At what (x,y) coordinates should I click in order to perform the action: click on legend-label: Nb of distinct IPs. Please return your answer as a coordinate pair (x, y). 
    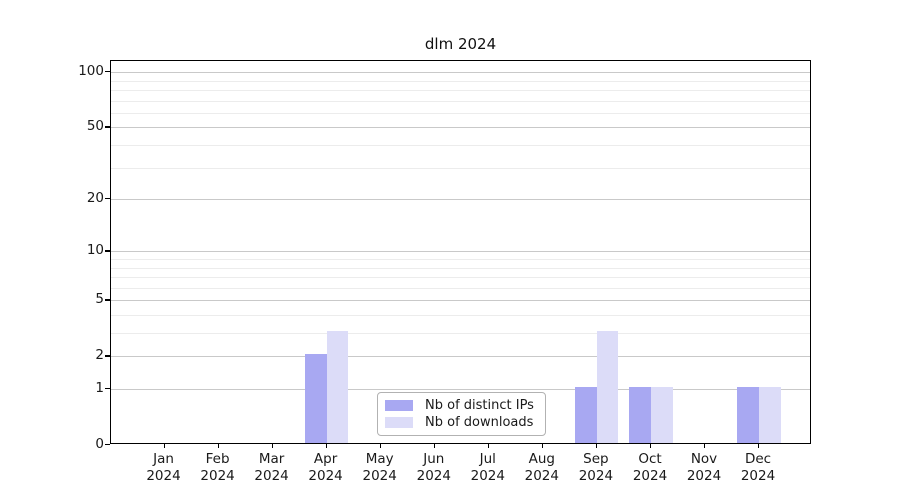
    Looking at the image, I should click on (479, 405).